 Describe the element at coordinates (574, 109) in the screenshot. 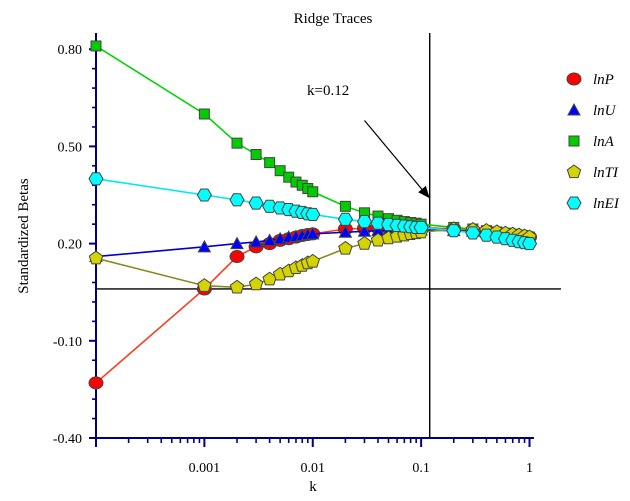

I see `legend-marker-lnu` at that location.